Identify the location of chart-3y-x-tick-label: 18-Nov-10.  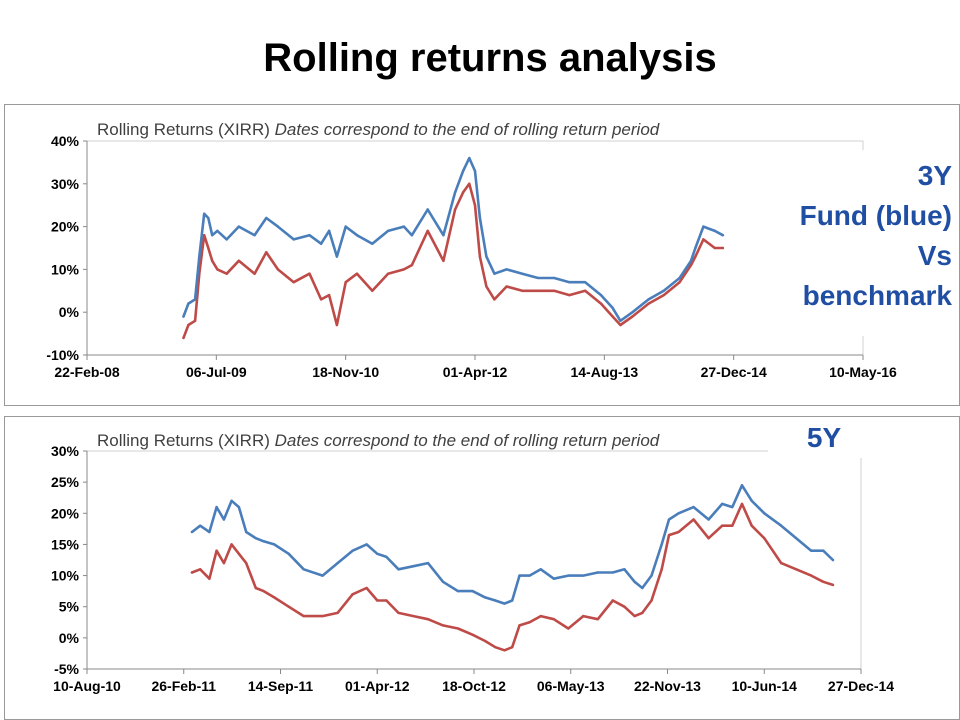
(345, 372).